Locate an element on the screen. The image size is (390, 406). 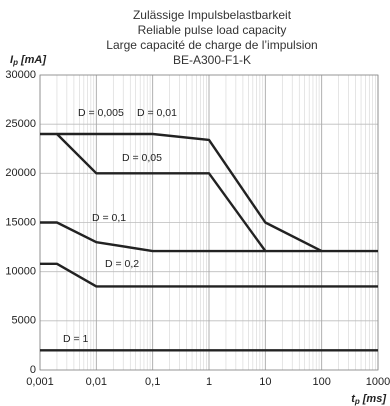
y-tick-label: 5000 is located at coordinates (24, 321).